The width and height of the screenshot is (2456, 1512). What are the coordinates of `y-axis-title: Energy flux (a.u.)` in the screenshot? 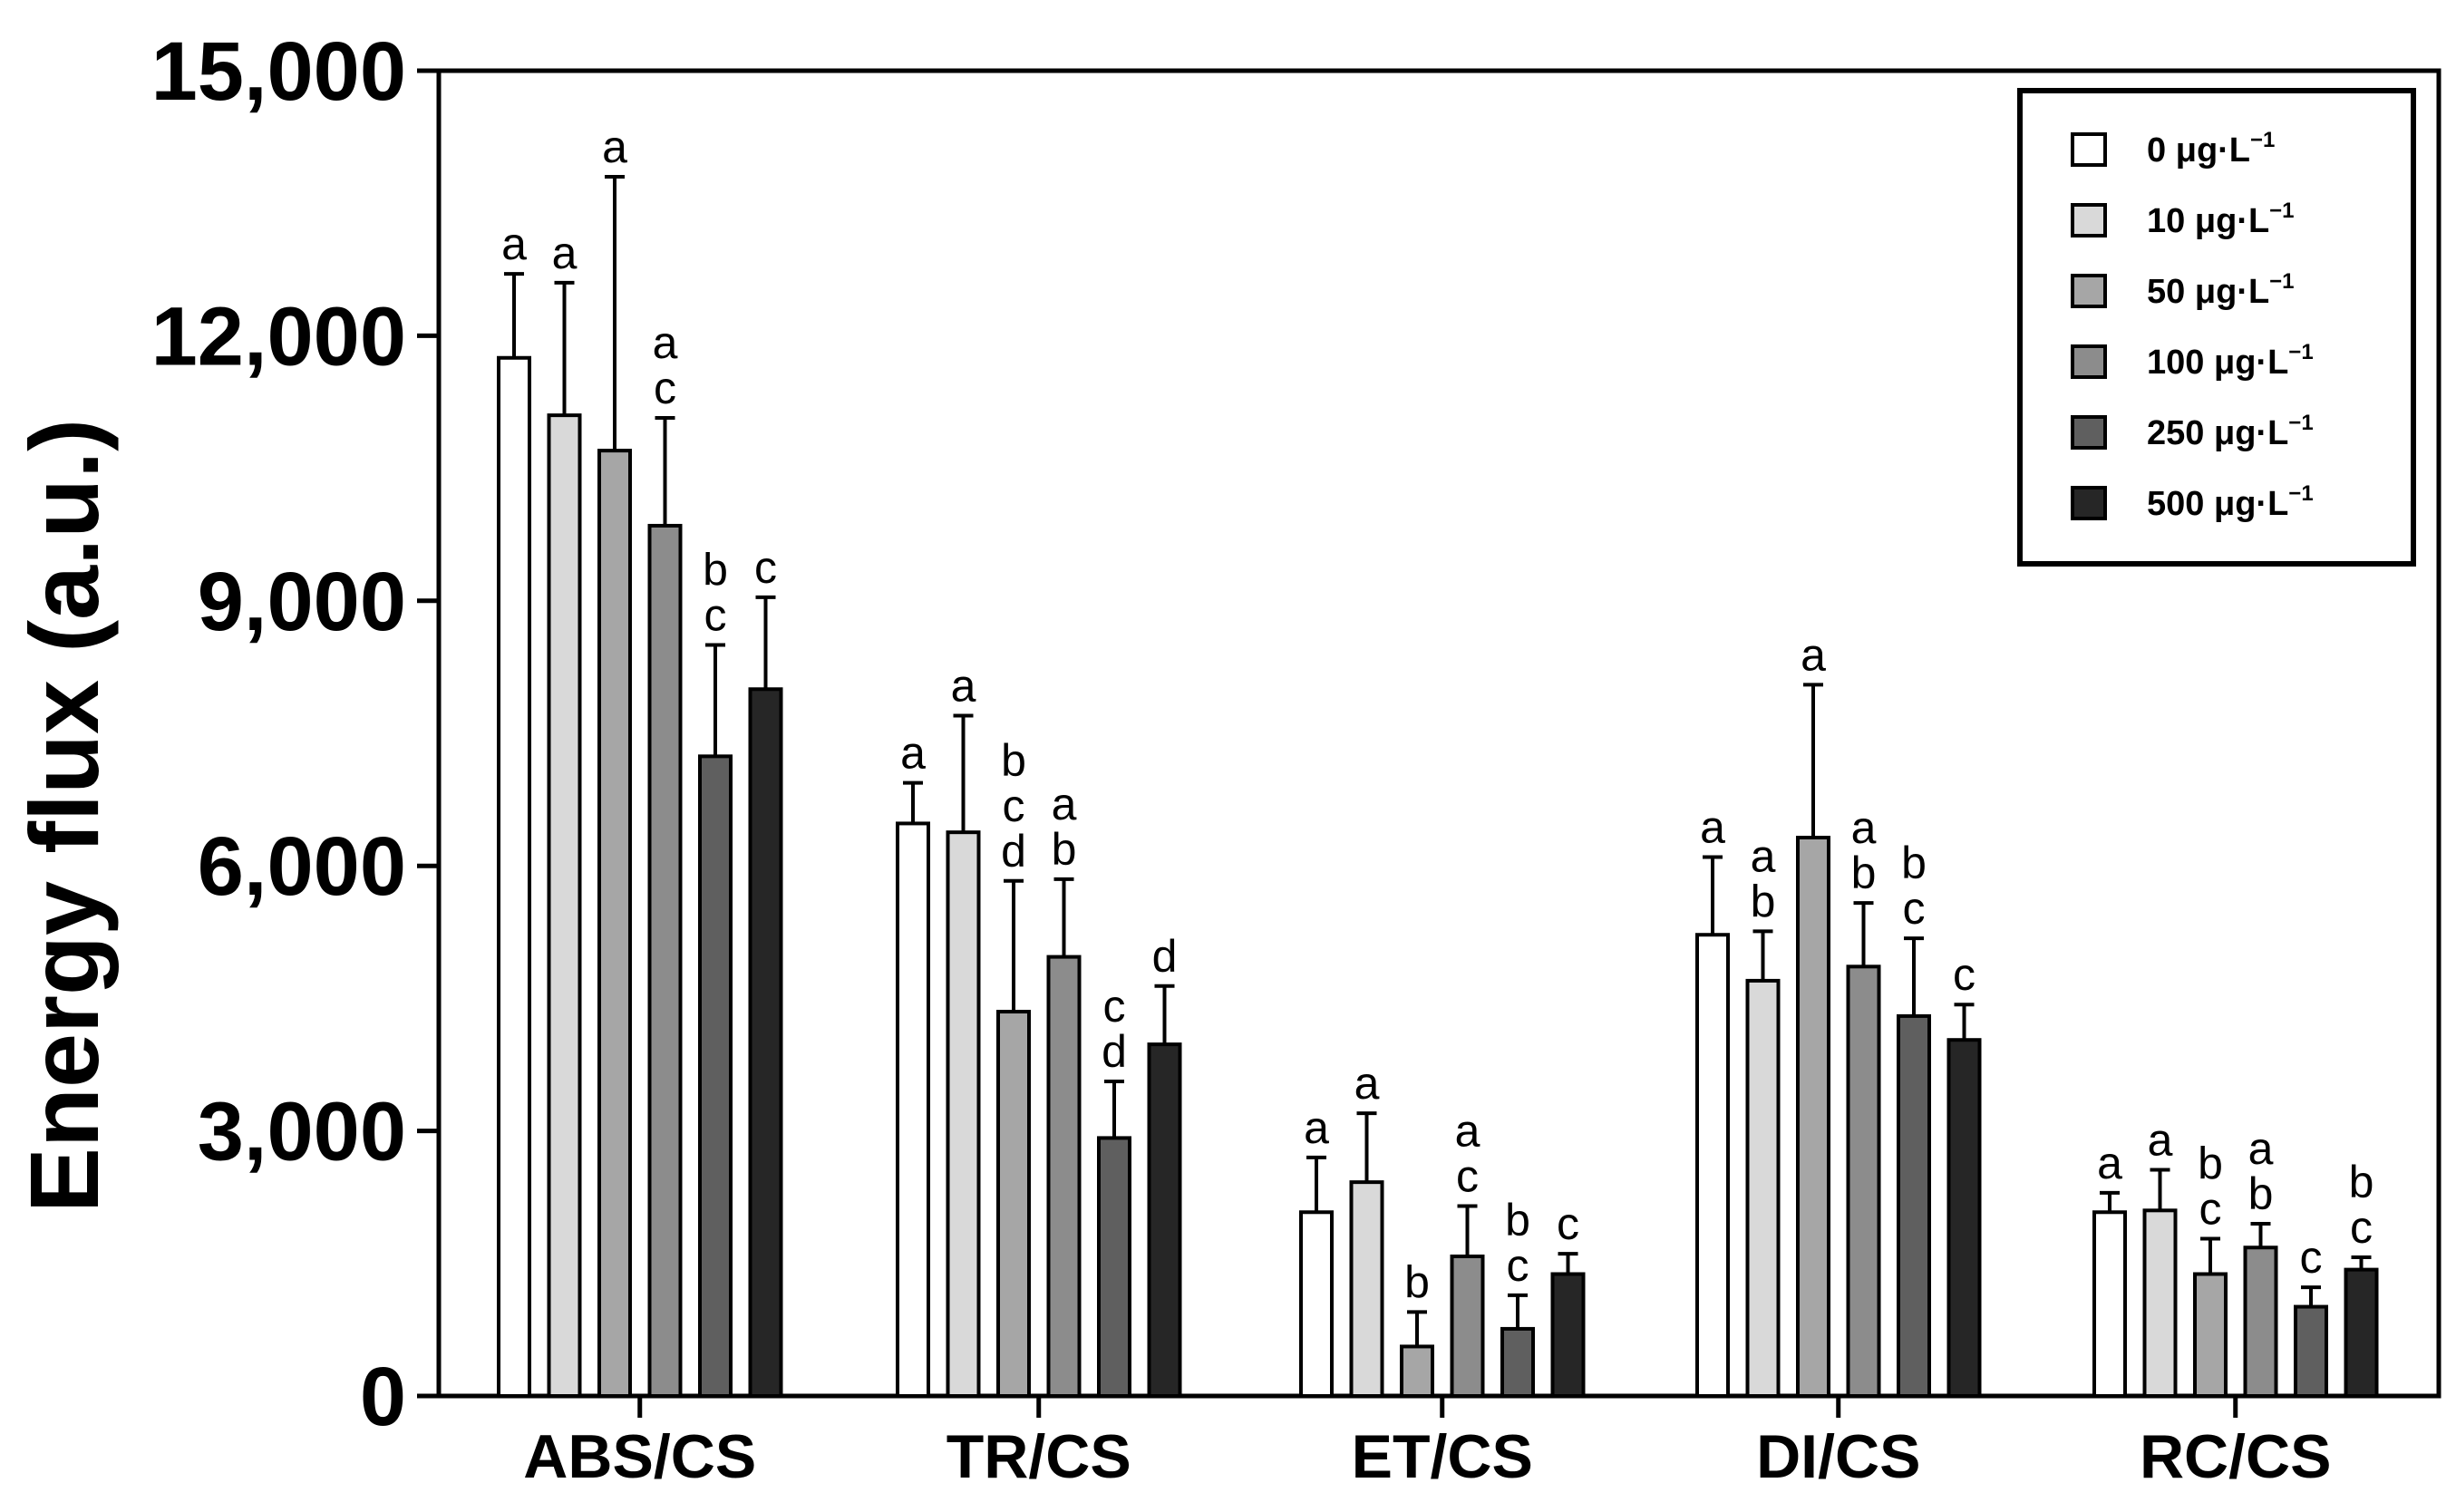 It's located at (64, 816).